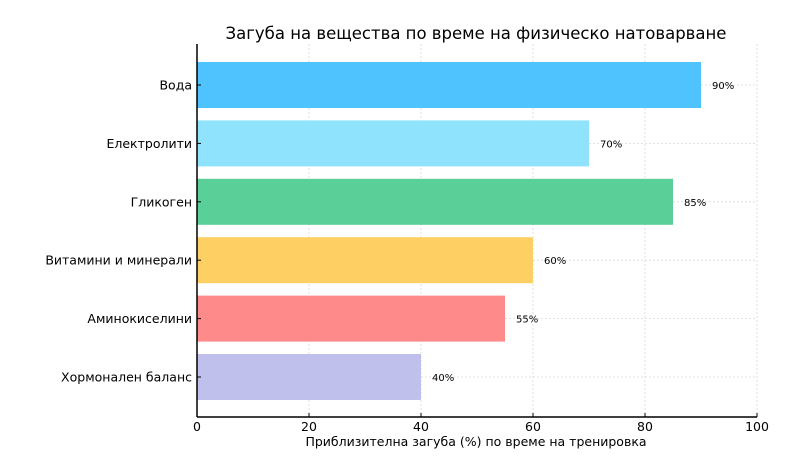 The width and height of the screenshot is (805, 471). I want to click on x-tick-label: 20, so click(309, 426).